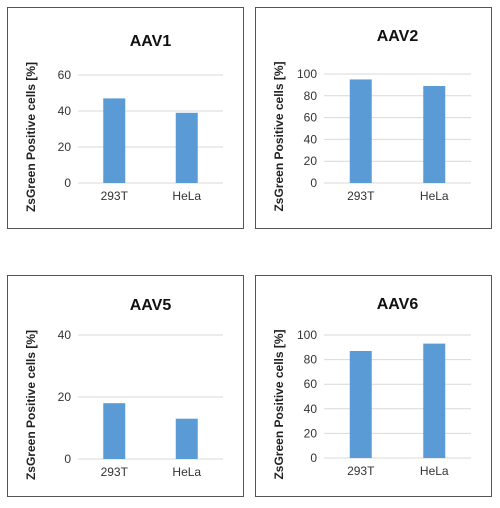 Image resolution: width=500 pixels, height=508 pixels. I want to click on chart-title: AAV1, so click(151, 41).